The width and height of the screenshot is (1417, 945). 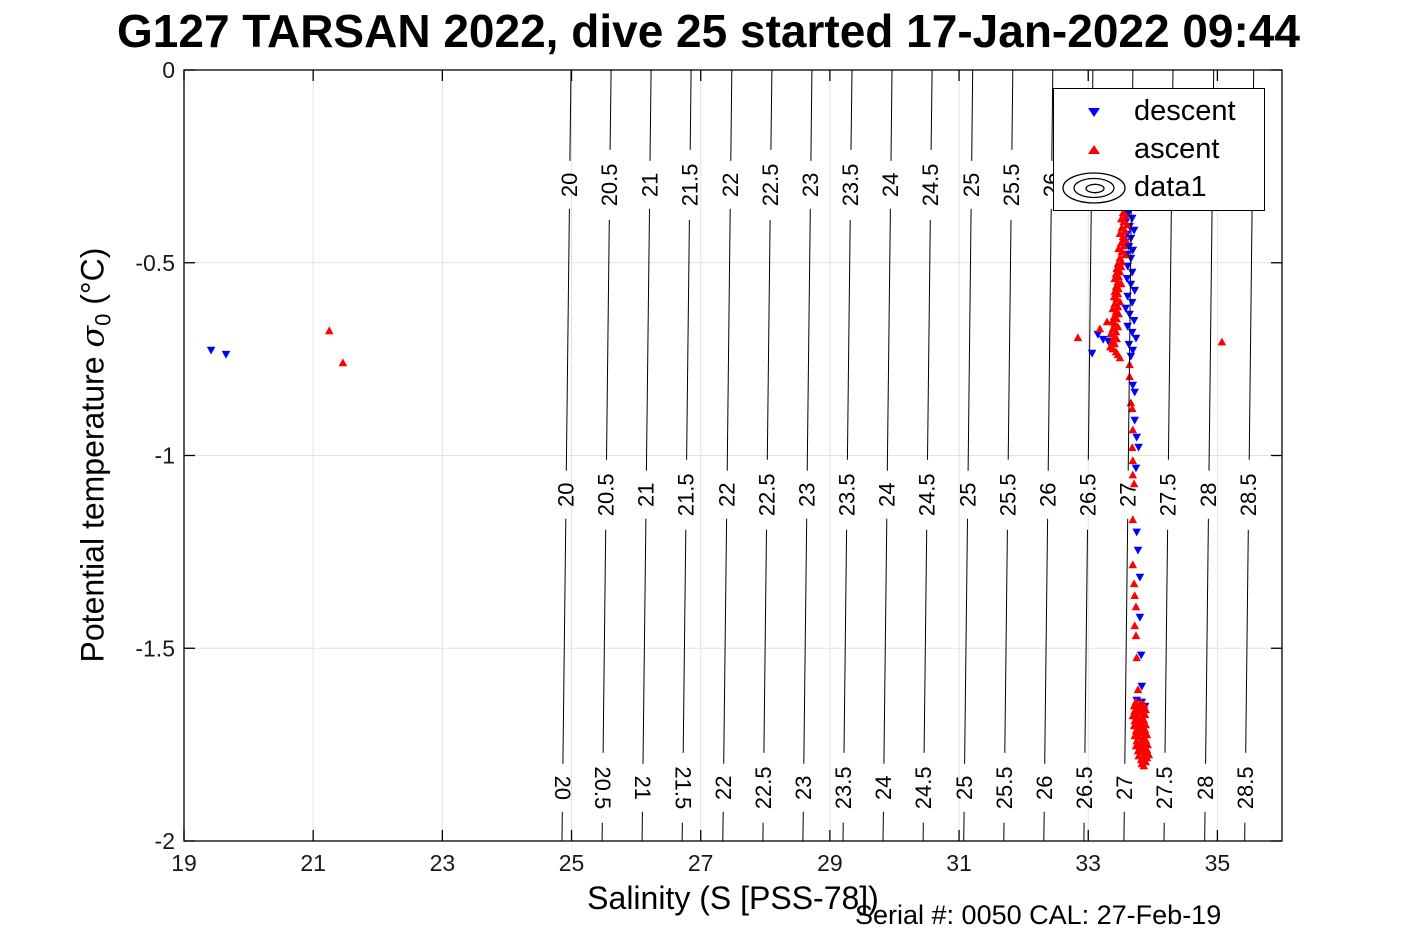 What do you see at coordinates (92, 336) in the screenshot?
I see `sigma-symbol: σ` at bounding box center [92, 336].